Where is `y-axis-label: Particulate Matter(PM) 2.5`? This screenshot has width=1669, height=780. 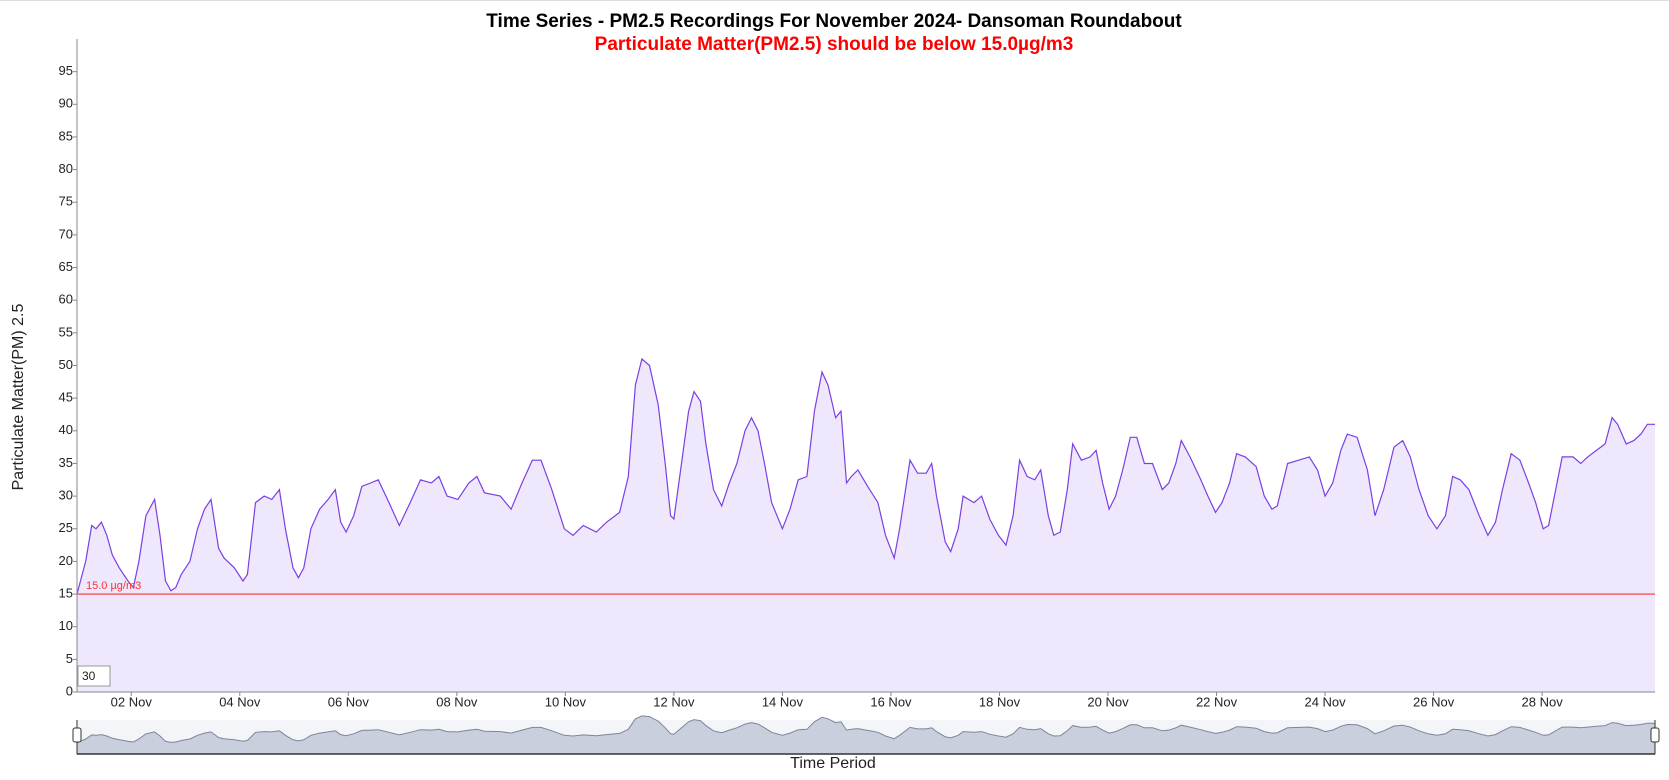 y-axis-label: Particulate Matter(PM) 2.5 is located at coordinates (18, 397).